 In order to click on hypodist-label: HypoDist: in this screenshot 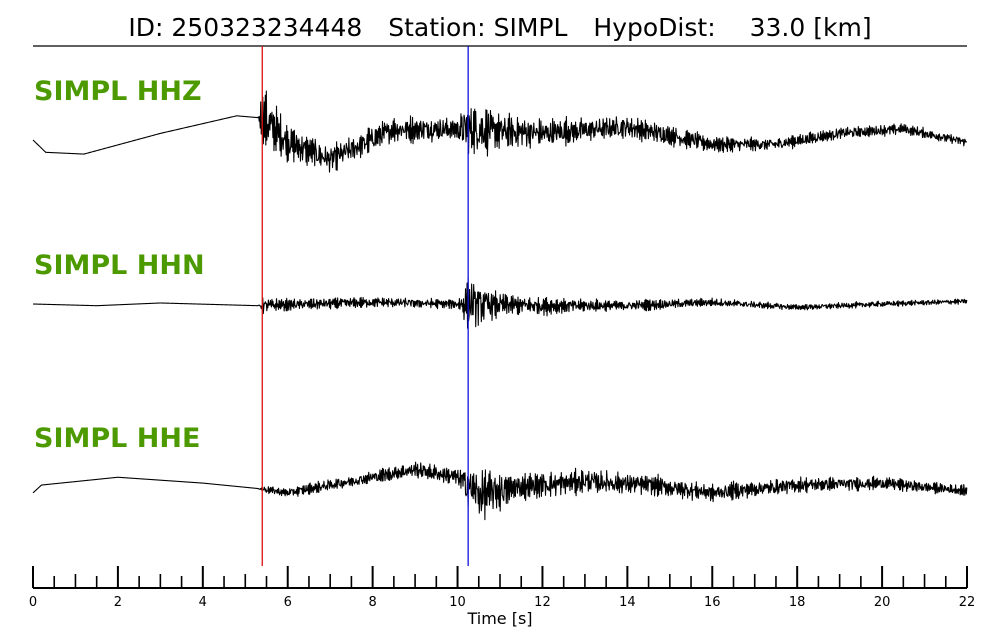, I will do `click(654, 27)`.